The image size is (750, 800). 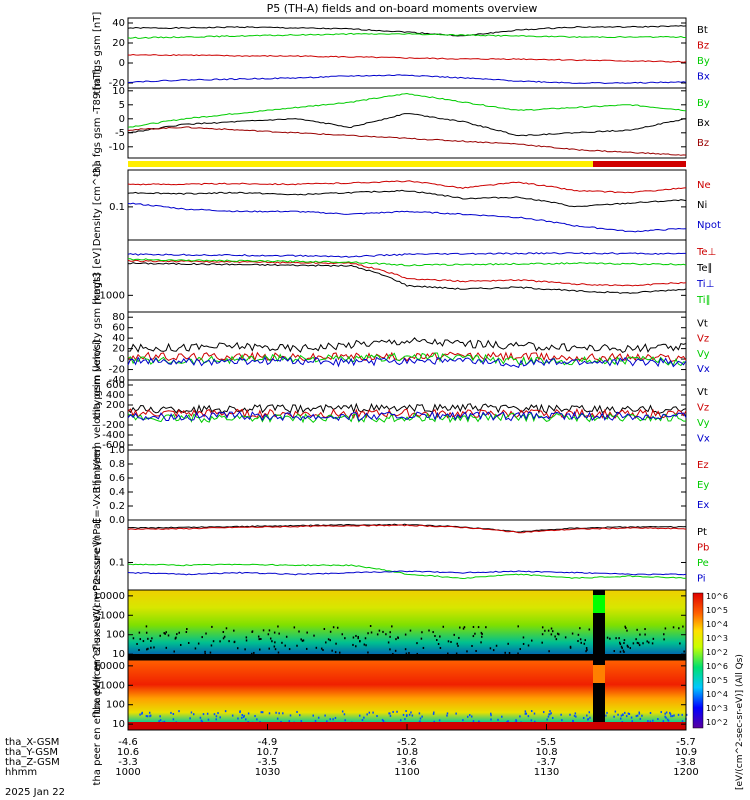 What do you see at coordinates (407, 262) in the screenshot?
I see `series-line-Ti∥` at bounding box center [407, 262].